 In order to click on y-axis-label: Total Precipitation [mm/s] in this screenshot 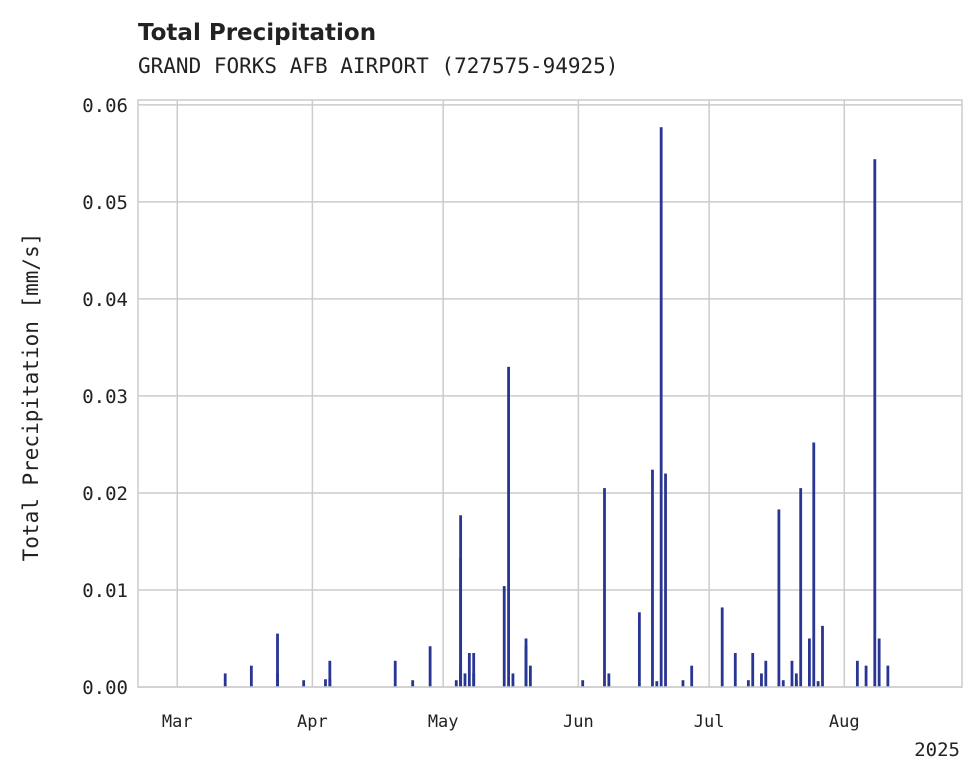, I will do `click(31, 397)`.